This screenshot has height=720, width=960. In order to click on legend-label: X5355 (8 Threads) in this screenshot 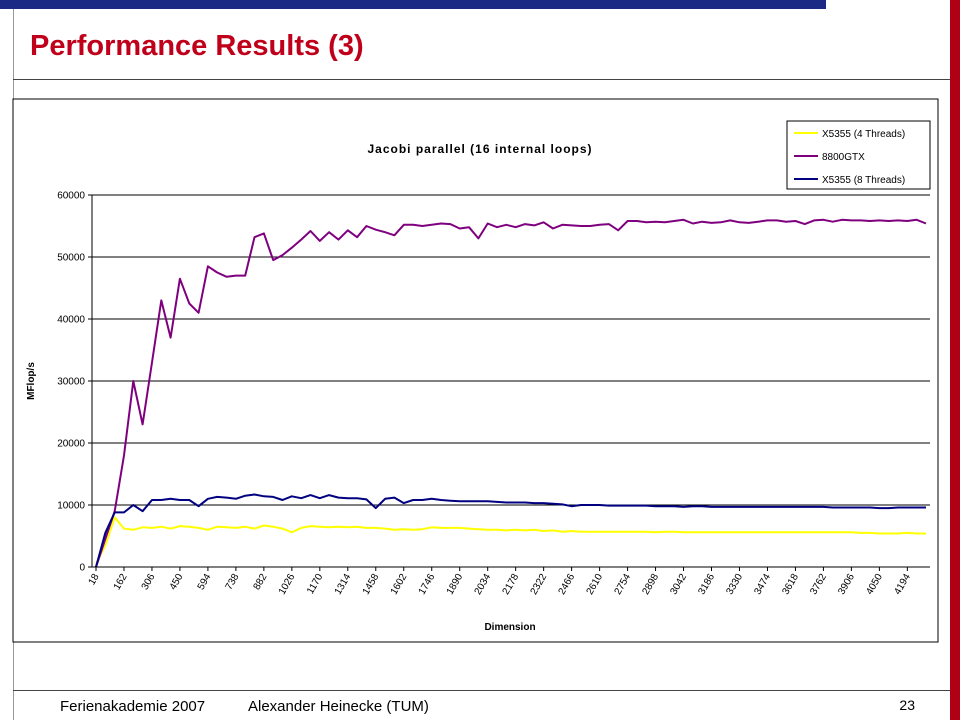, I will do `click(863, 180)`.